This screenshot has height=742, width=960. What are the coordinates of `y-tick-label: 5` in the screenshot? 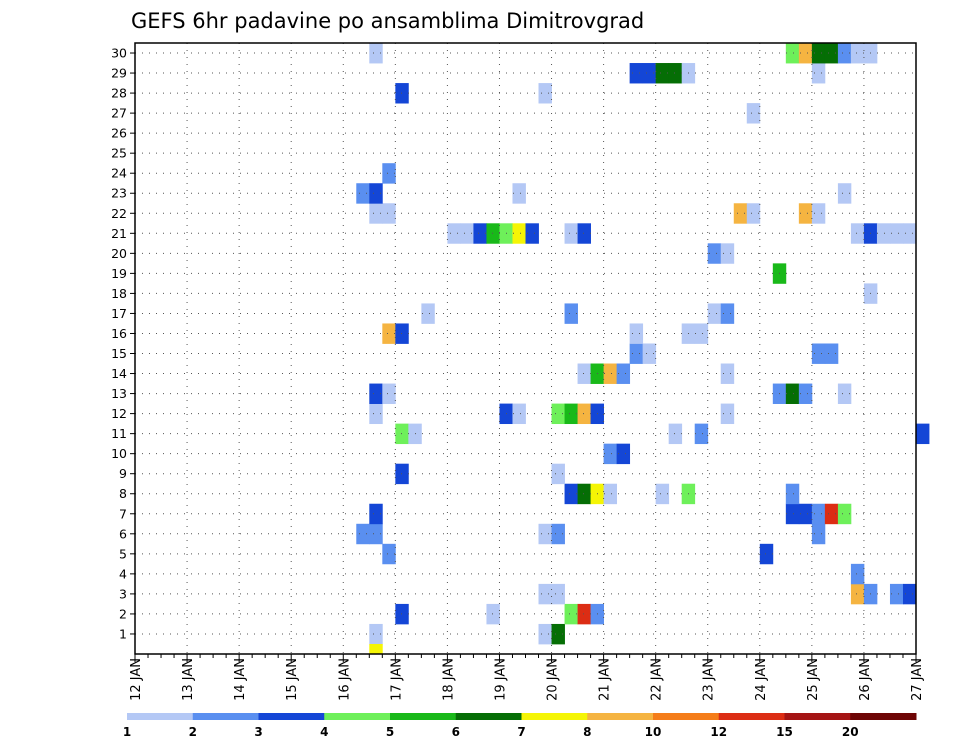 It's located at (123, 553).